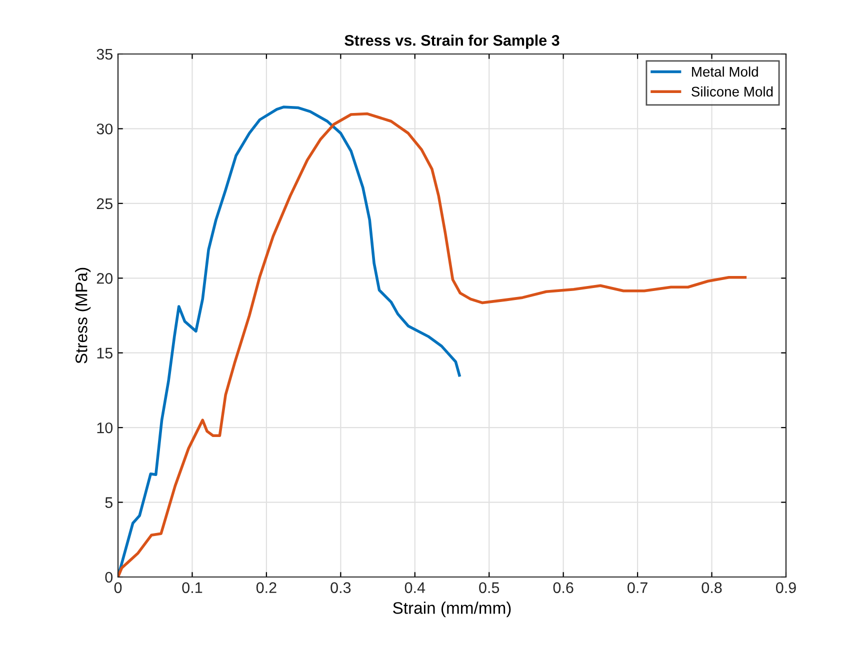 Image resolution: width=854 pixels, height=647 pixels. What do you see at coordinates (340, 588) in the screenshot?
I see `x-tick-label: 0.3` at bounding box center [340, 588].